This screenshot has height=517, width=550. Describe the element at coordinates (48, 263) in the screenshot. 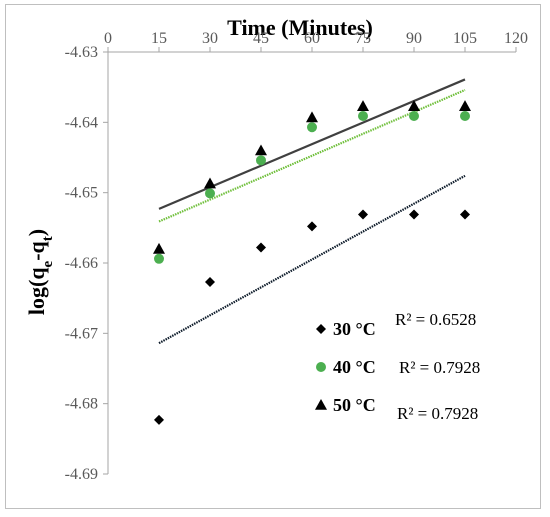

I see `y-label-sub-e: e` at that location.